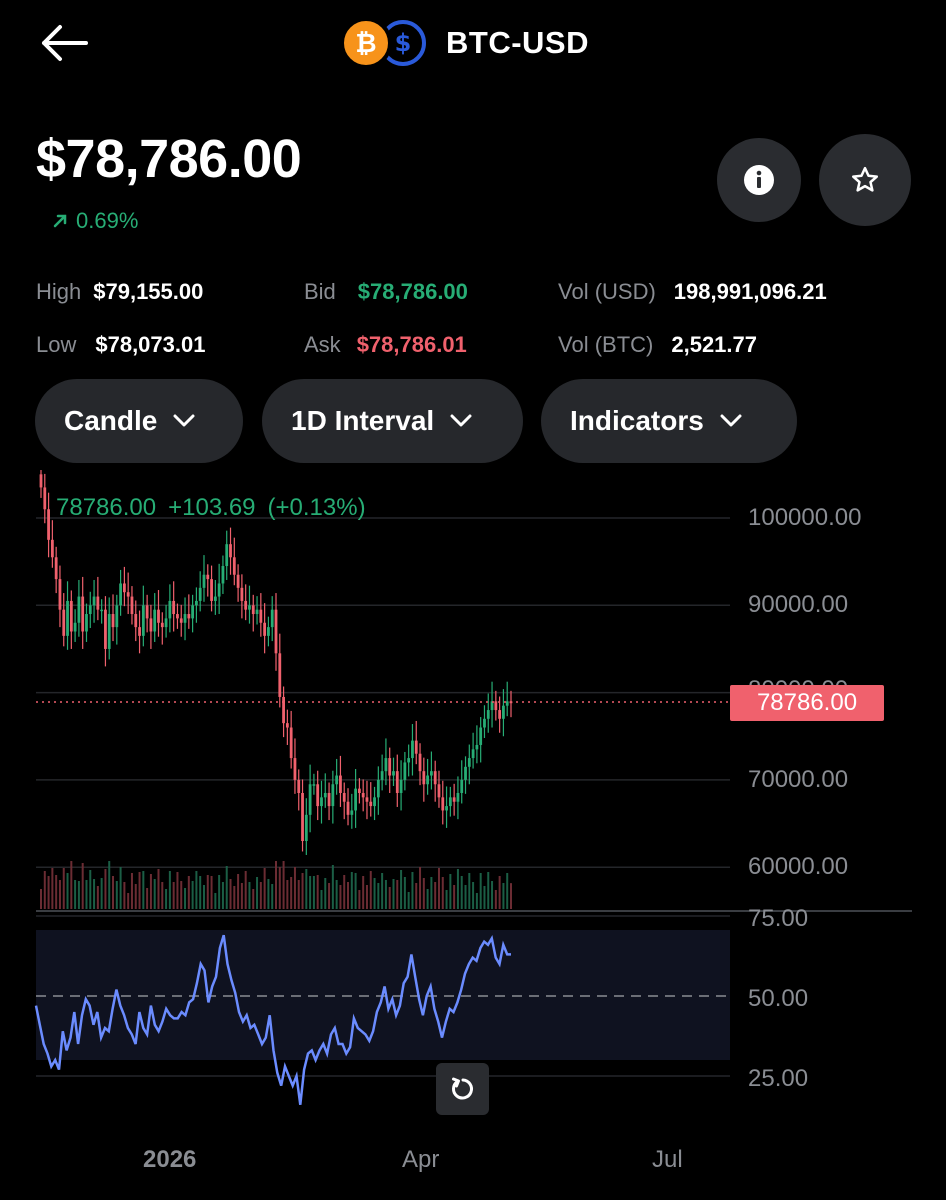 Image resolution: width=946 pixels, height=1200 pixels. Describe the element at coordinates (778, 918) in the screenshot. I see `rsi-axis-label: 75.00` at that location.